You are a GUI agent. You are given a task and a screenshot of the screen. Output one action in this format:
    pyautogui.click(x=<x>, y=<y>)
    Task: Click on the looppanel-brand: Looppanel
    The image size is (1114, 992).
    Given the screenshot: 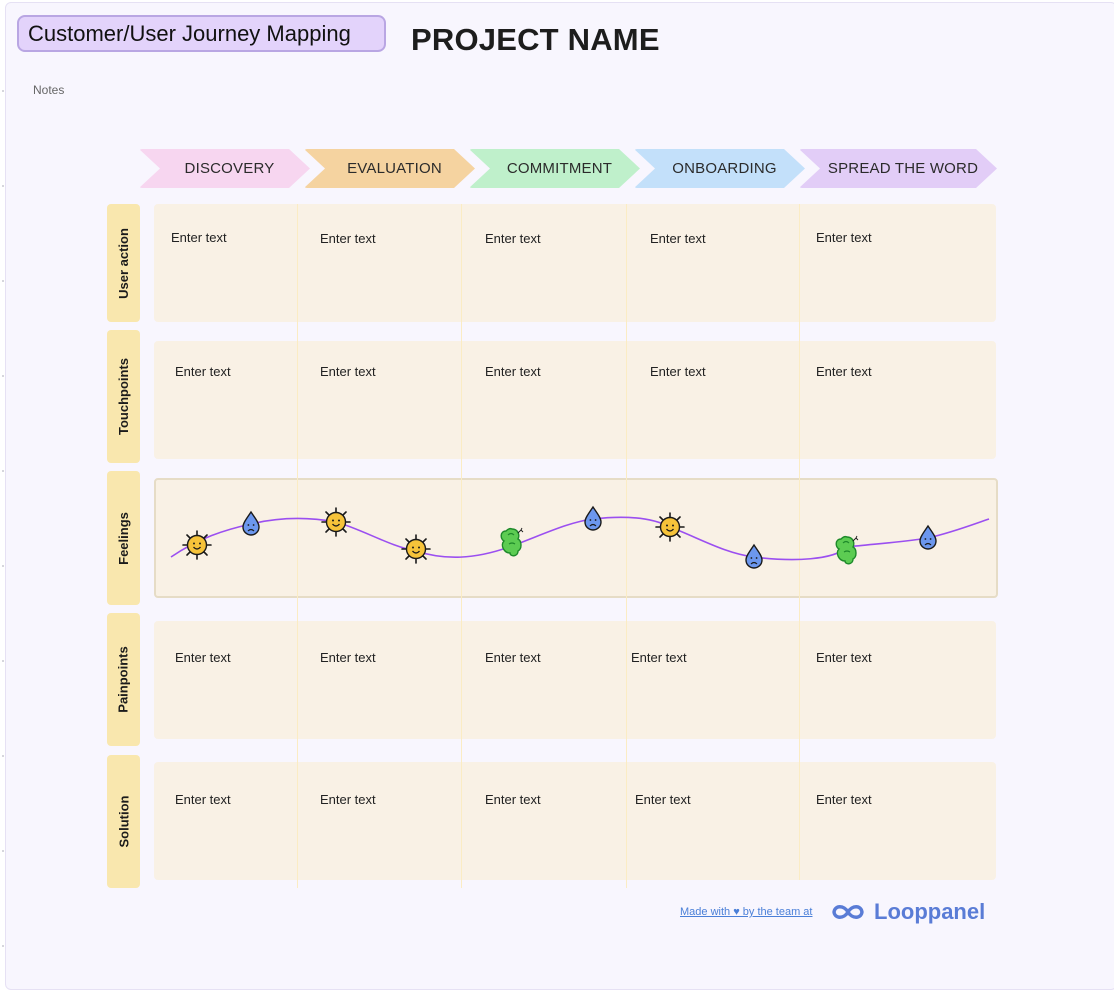 What is the action you would take?
    pyautogui.click(x=907, y=912)
    